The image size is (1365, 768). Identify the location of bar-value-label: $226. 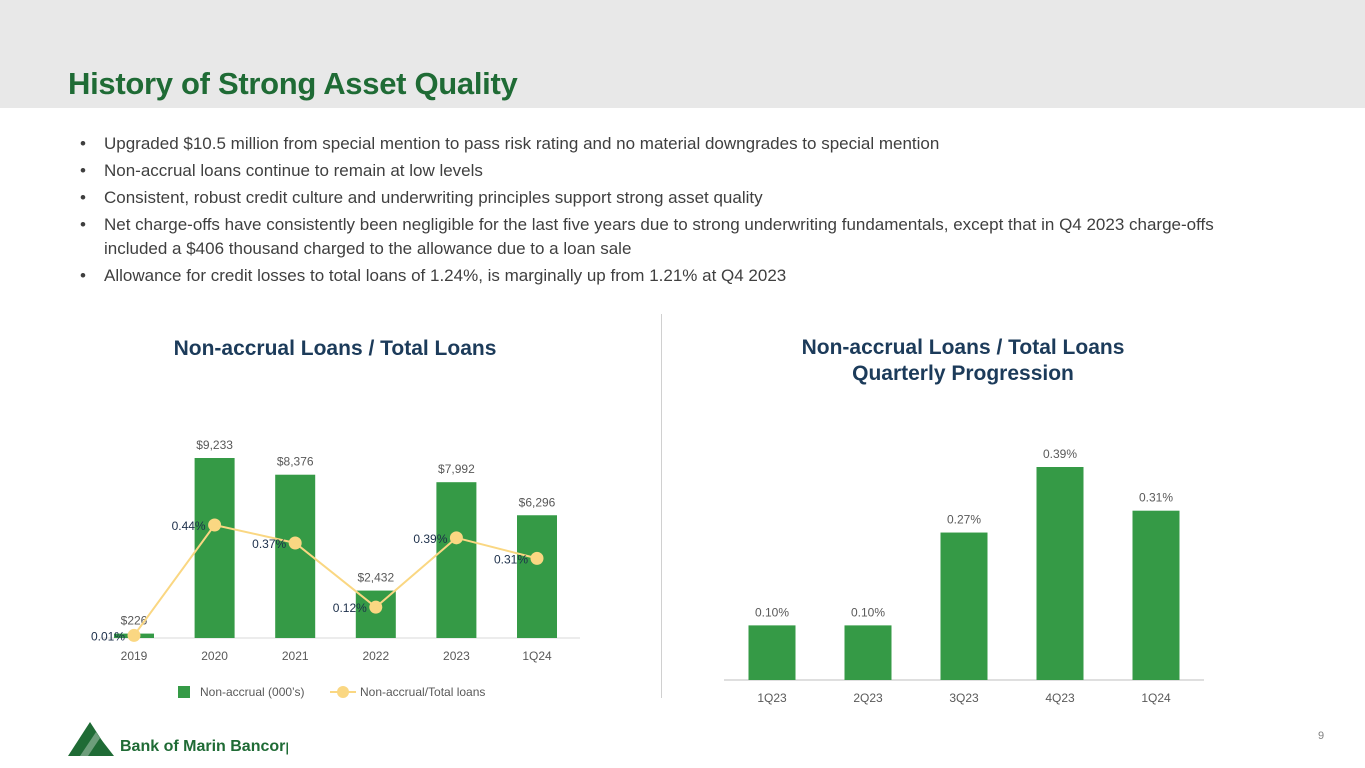
(134, 621).